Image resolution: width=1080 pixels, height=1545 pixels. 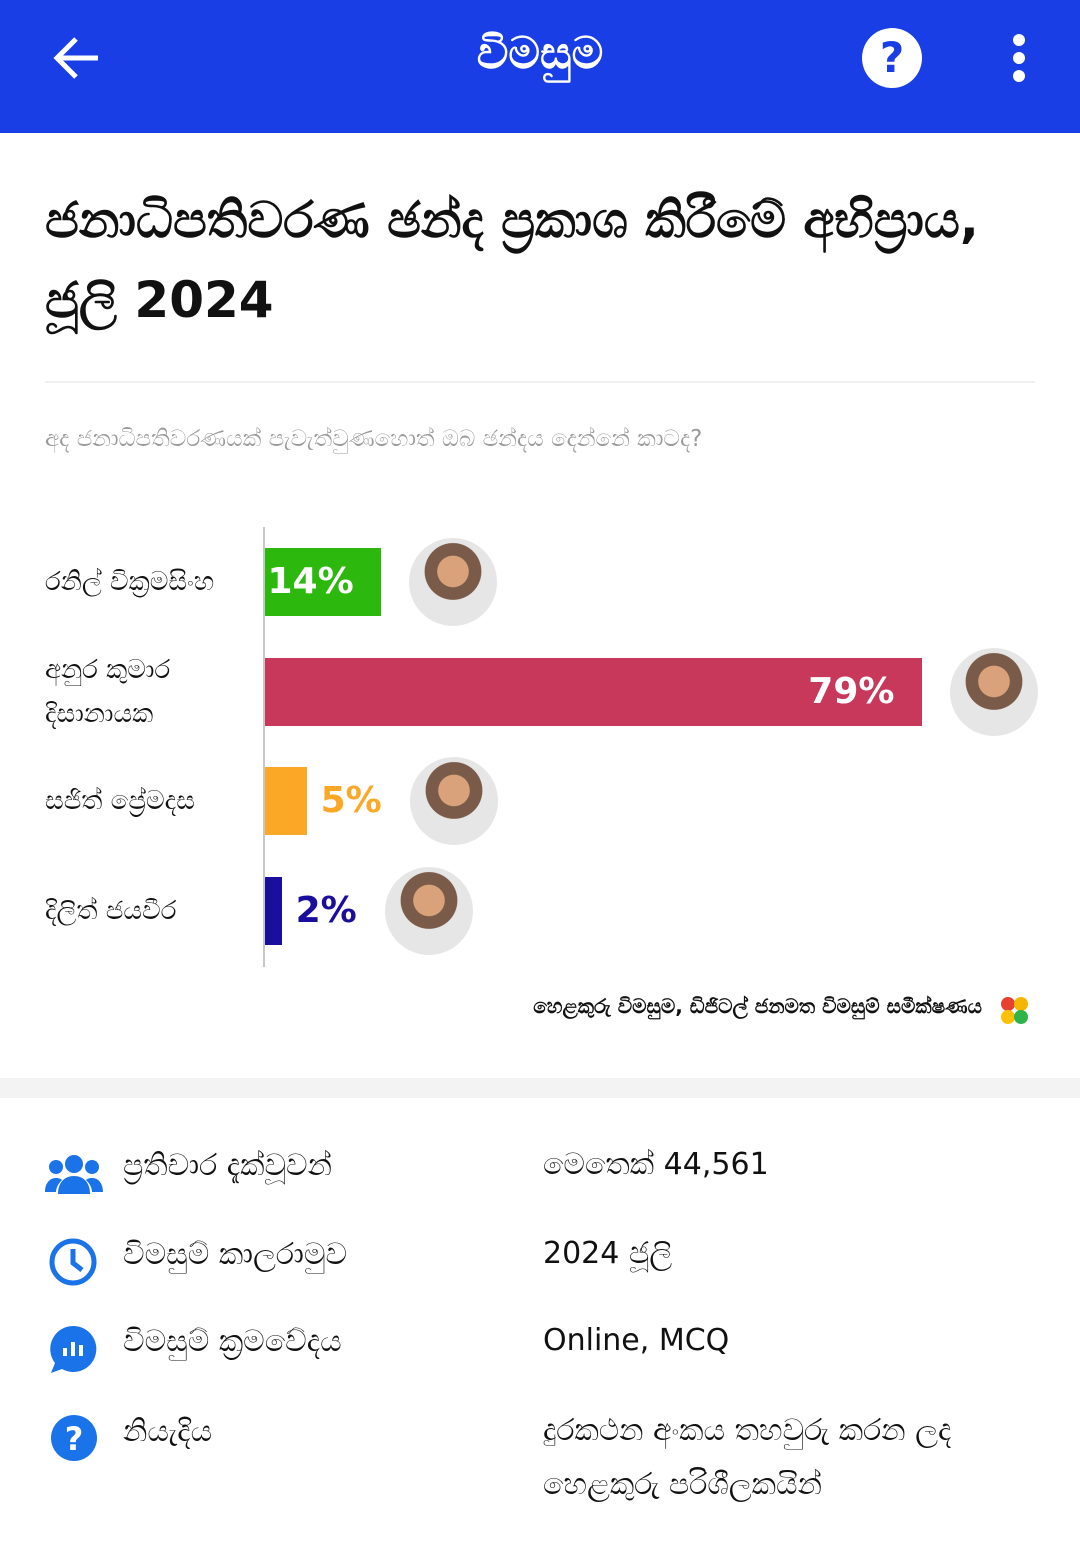 I want to click on help-button: ?, so click(x=892, y=58).